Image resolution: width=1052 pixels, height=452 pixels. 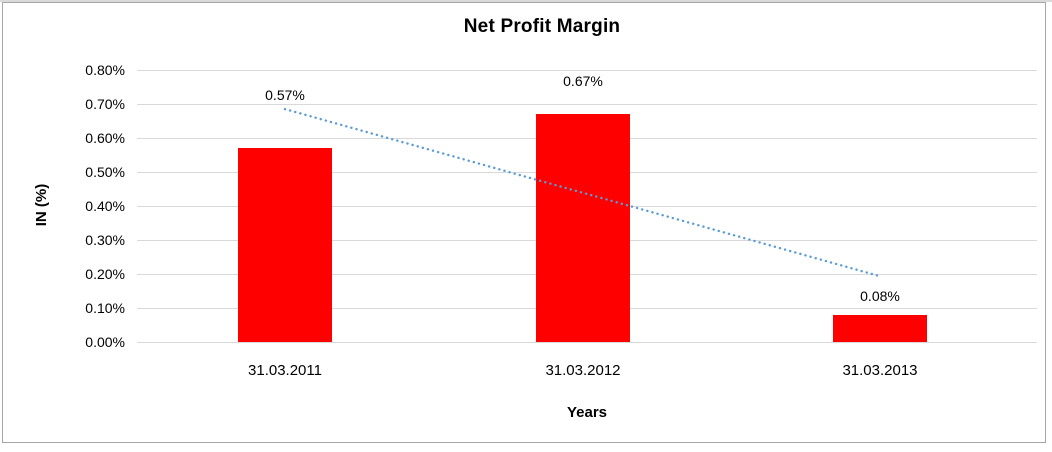 What do you see at coordinates (105, 274) in the screenshot?
I see `y-axis-tick-label: 0.20%` at bounding box center [105, 274].